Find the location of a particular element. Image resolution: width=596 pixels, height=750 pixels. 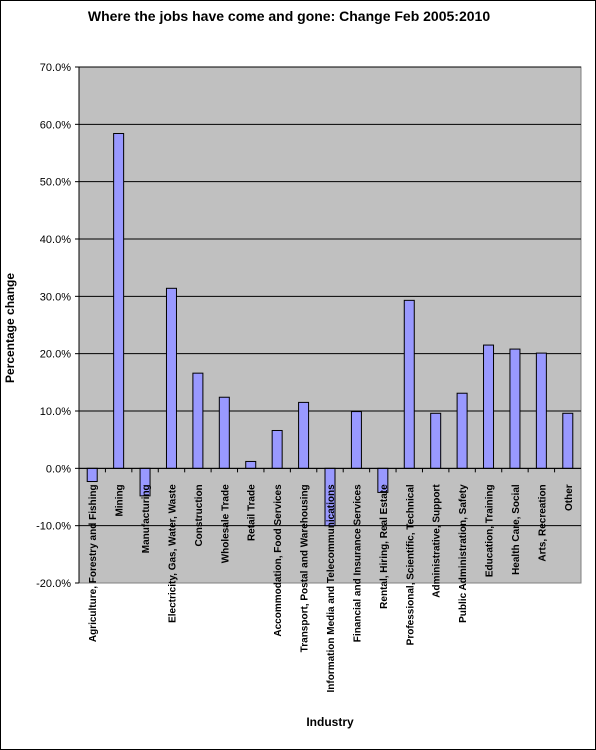

y-axis-label: Percentage change is located at coordinates (10, 328).